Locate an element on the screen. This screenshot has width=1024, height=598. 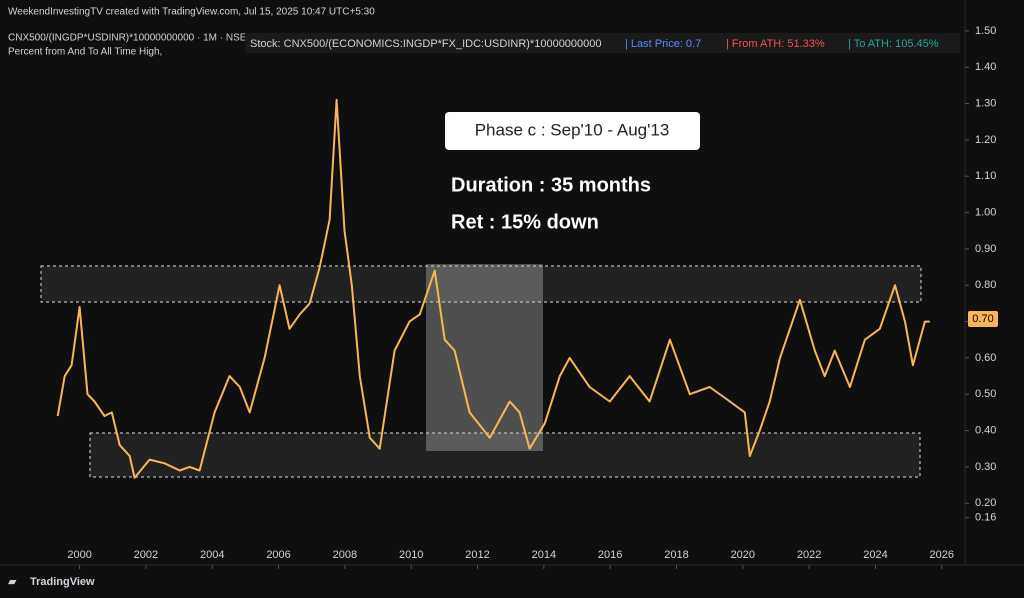
x-tick-label: 2020 is located at coordinates (743, 555).